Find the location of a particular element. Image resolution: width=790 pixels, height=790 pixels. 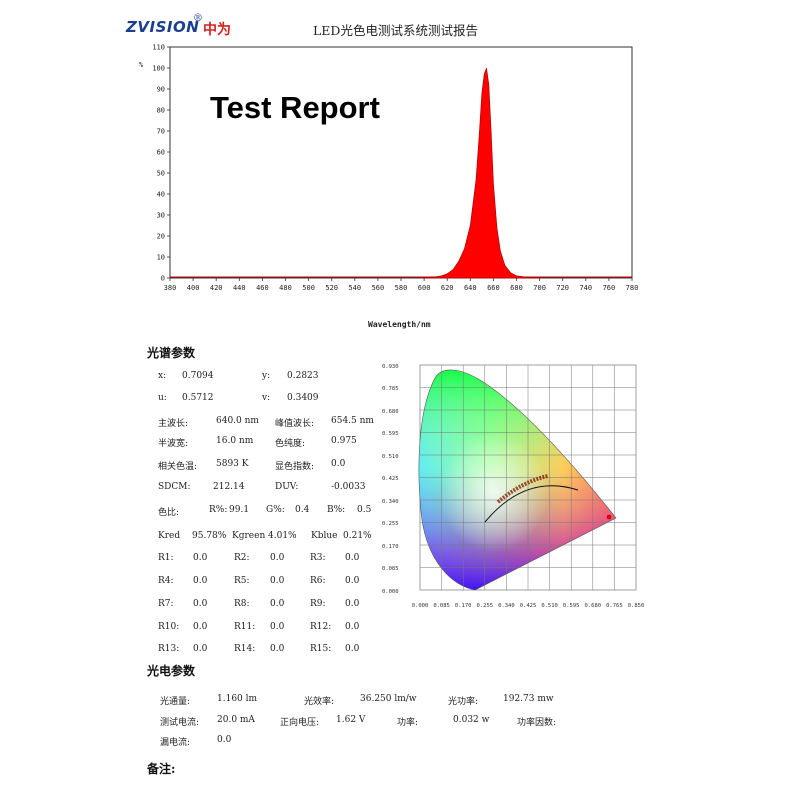

leakage-label: 漏电流: is located at coordinates (175, 743).